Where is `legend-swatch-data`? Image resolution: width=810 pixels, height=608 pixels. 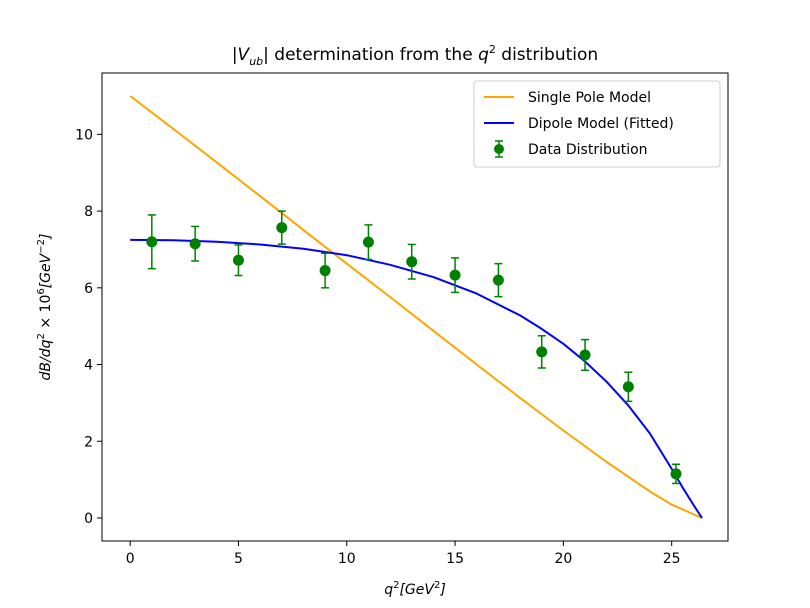
legend-swatch-data is located at coordinates (499, 149).